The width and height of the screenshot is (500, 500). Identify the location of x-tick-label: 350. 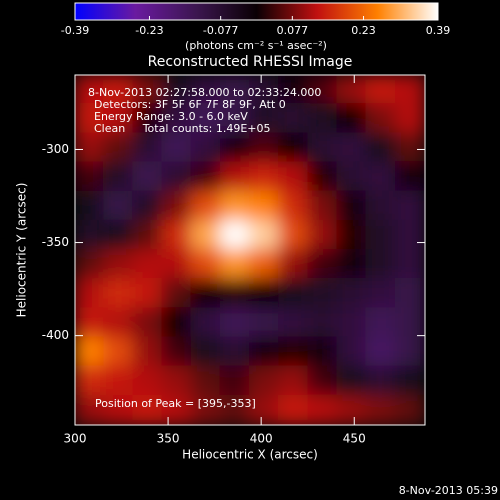
(168, 439).